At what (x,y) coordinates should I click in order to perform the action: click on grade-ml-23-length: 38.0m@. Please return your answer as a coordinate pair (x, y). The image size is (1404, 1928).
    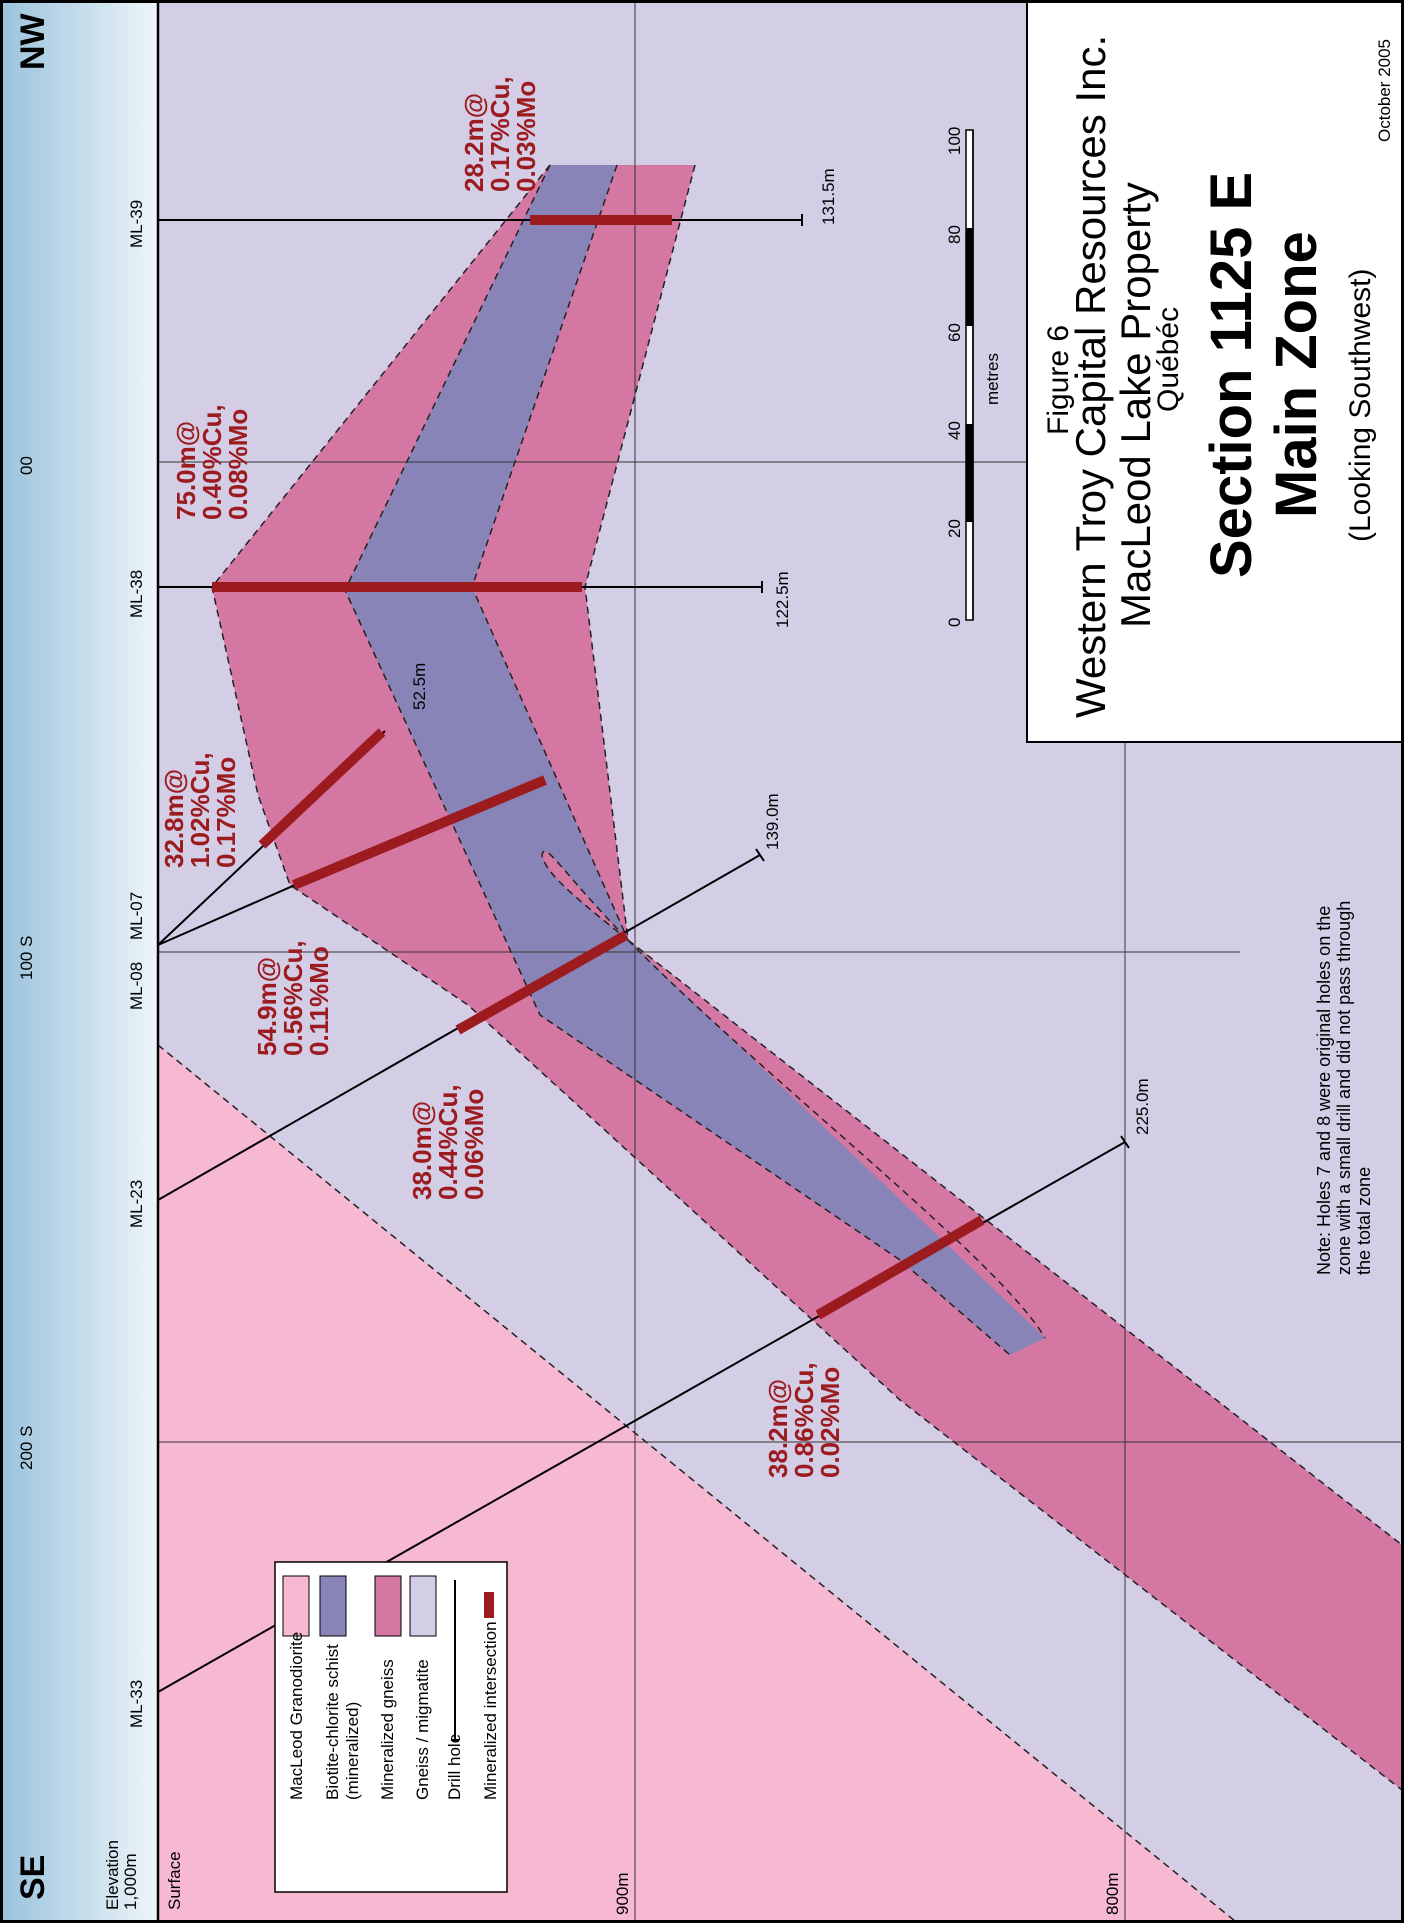
    Looking at the image, I should click on (422, 1150).